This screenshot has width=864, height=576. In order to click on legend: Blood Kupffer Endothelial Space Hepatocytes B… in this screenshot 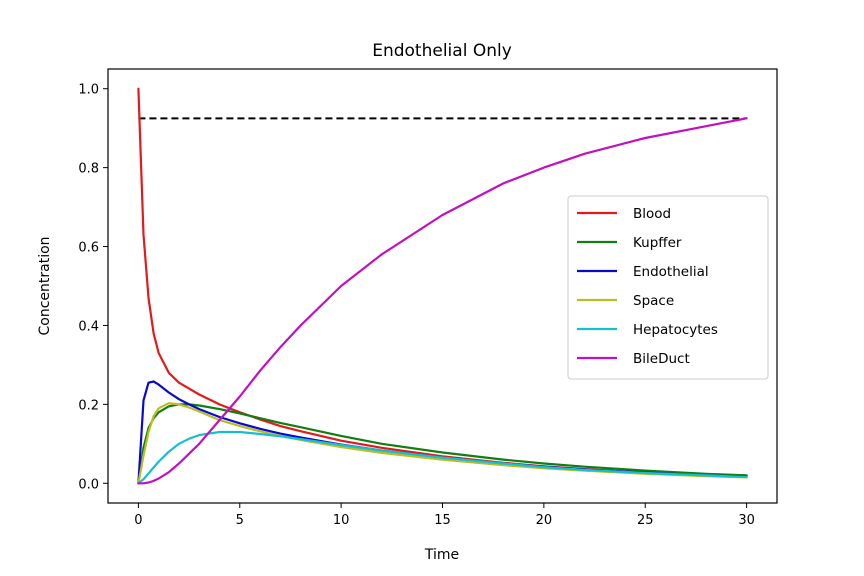, I will do `click(668, 287)`.